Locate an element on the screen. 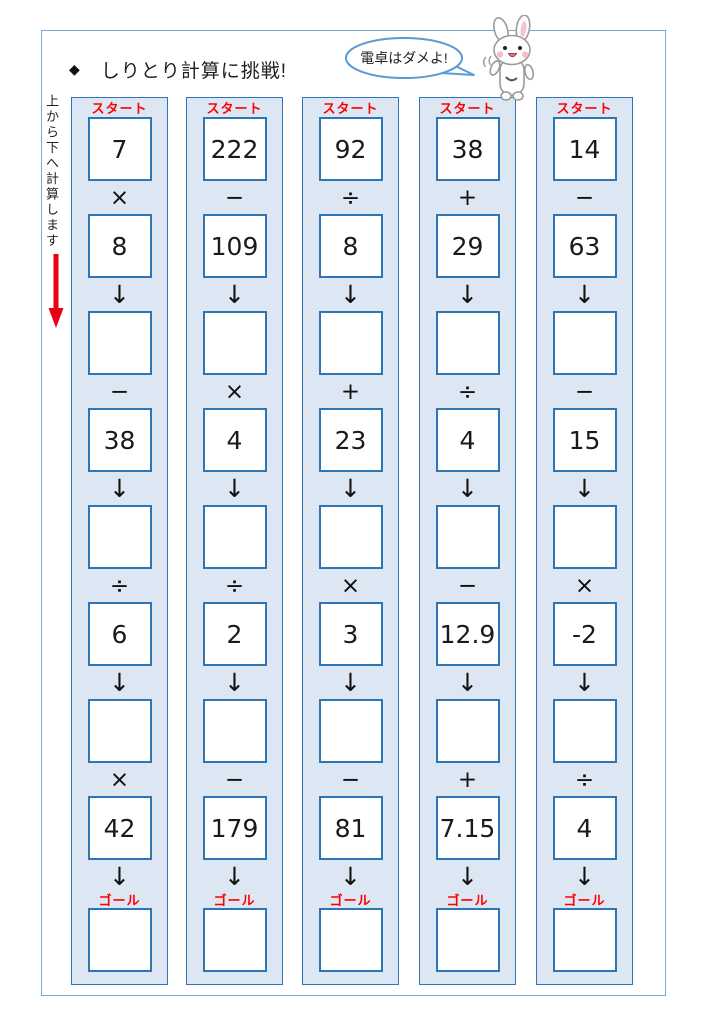 The image size is (706, 1024). number-cell: -2 is located at coordinates (584, 634).